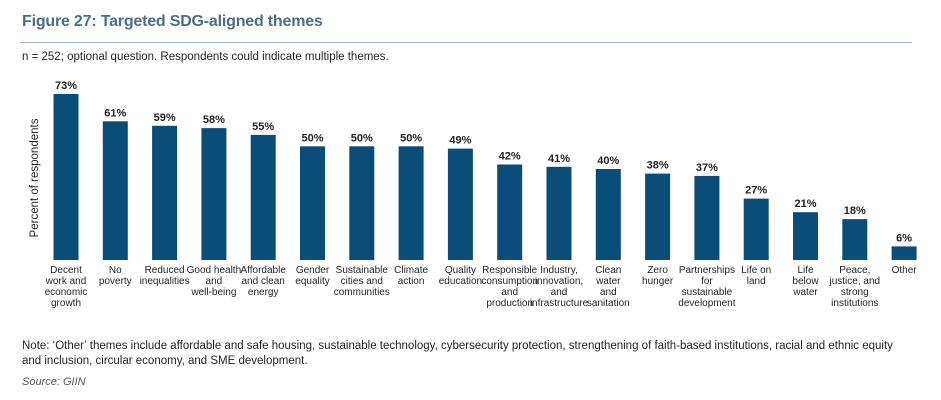  What do you see at coordinates (172, 21) in the screenshot?
I see `figure-title: Figure 27: Targeted SDG-aligned themes` at bounding box center [172, 21].